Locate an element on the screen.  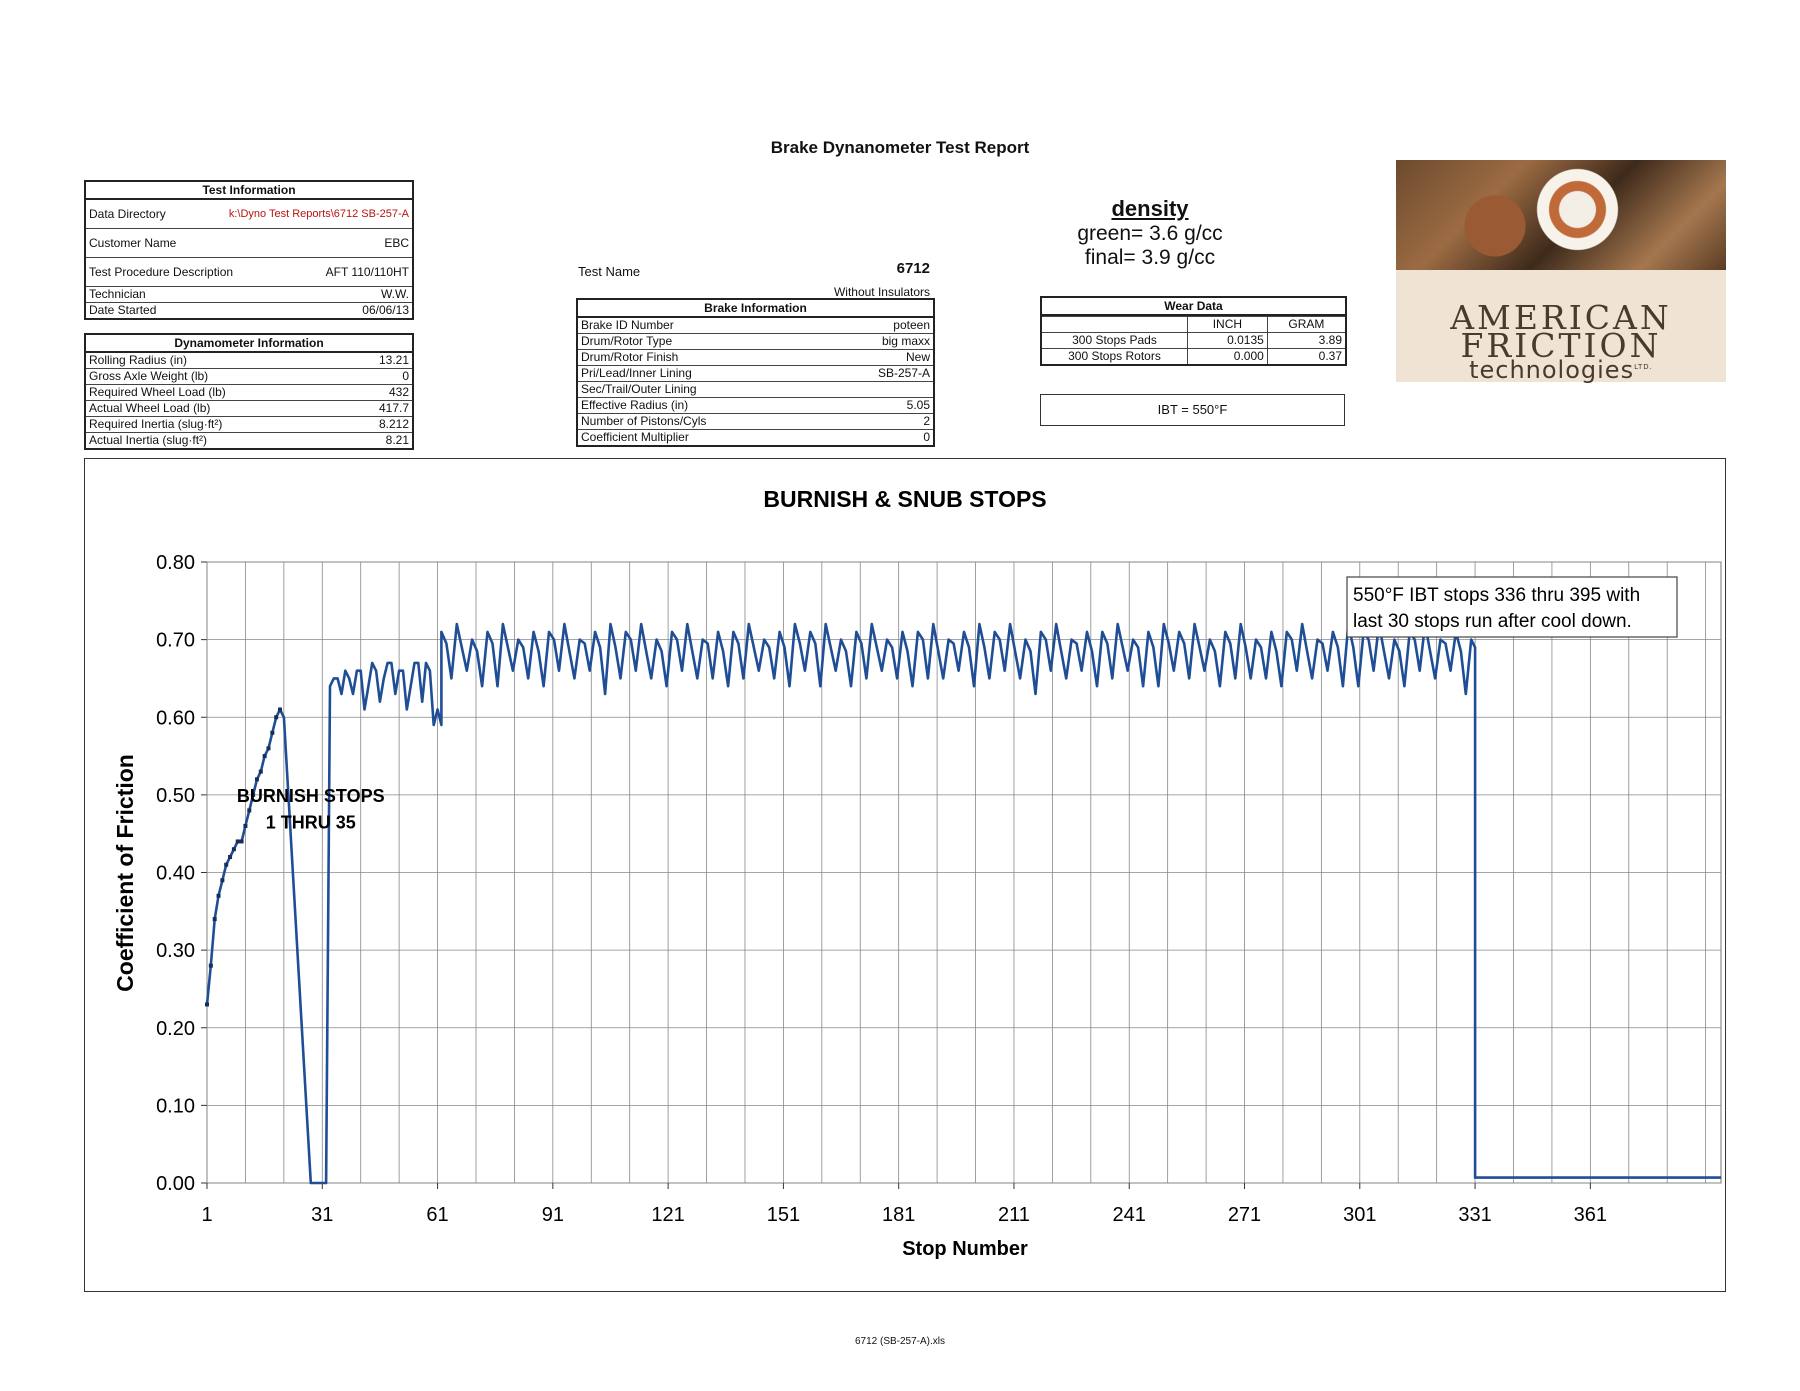
y-tick-label: 0.70 is located at coordinates (175, 641).